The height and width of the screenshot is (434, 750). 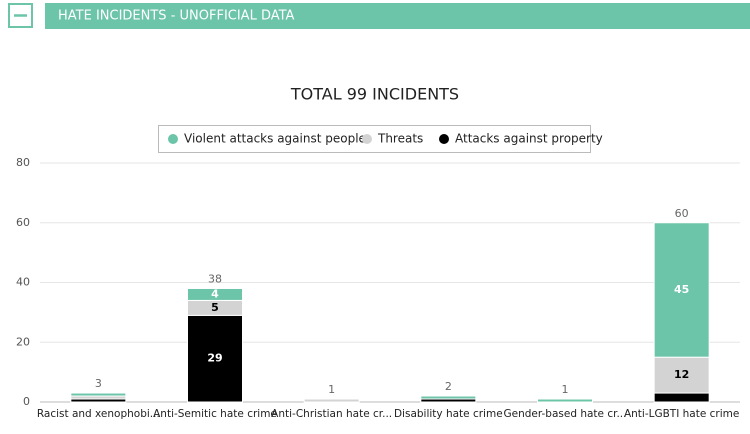 I want to click on y-tick-label: 80, so click(x=23, y=162).